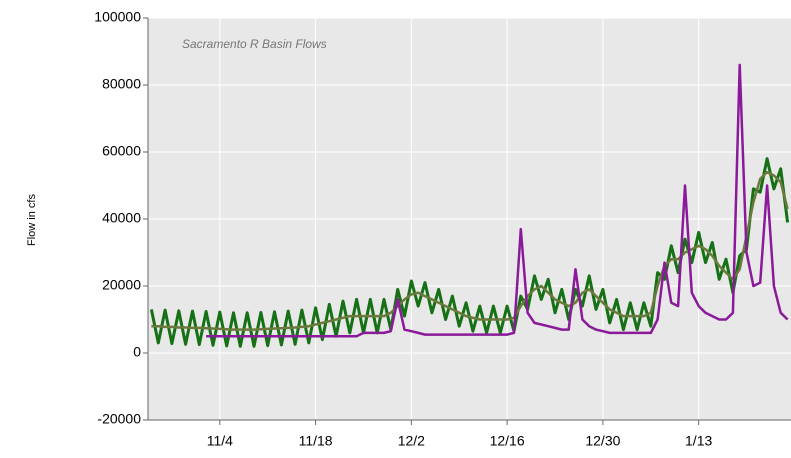 The height and width of the screenshot is (458, 791). Describe the element at coordinates (254, 44) in the screenshot. I see `chart-title: Sacramento R Basin Flows` at that location.